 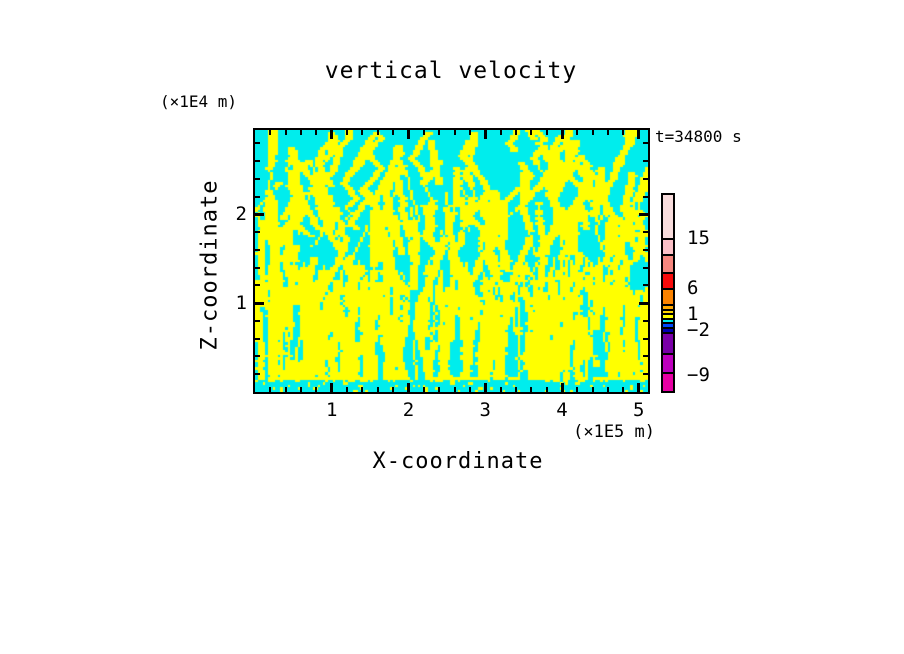 I want to click on colorbar-level-label: −2, so click(x=698, y=329).